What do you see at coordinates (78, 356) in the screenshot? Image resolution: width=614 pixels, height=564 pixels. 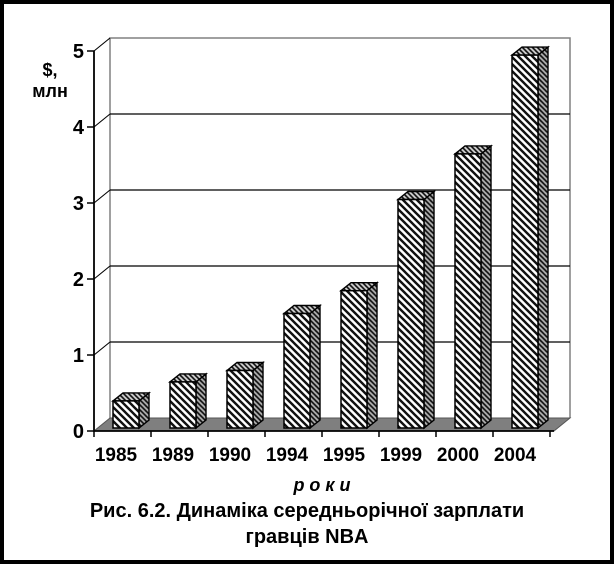 I see `y-tick-label-1: 1` at bounding box center [78, 356].